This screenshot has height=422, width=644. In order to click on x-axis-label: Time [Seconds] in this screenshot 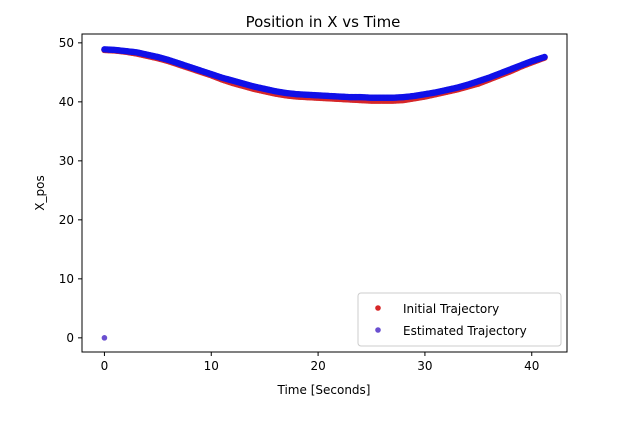, I will do `click(324, 390)`.